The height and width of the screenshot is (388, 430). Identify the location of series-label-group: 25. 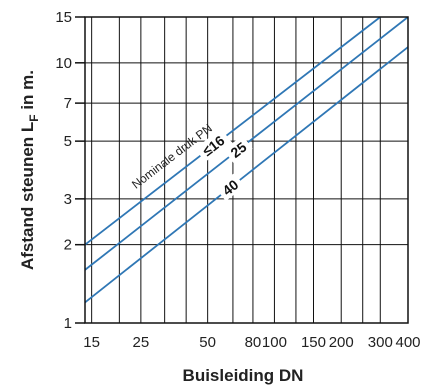
(238, 149).